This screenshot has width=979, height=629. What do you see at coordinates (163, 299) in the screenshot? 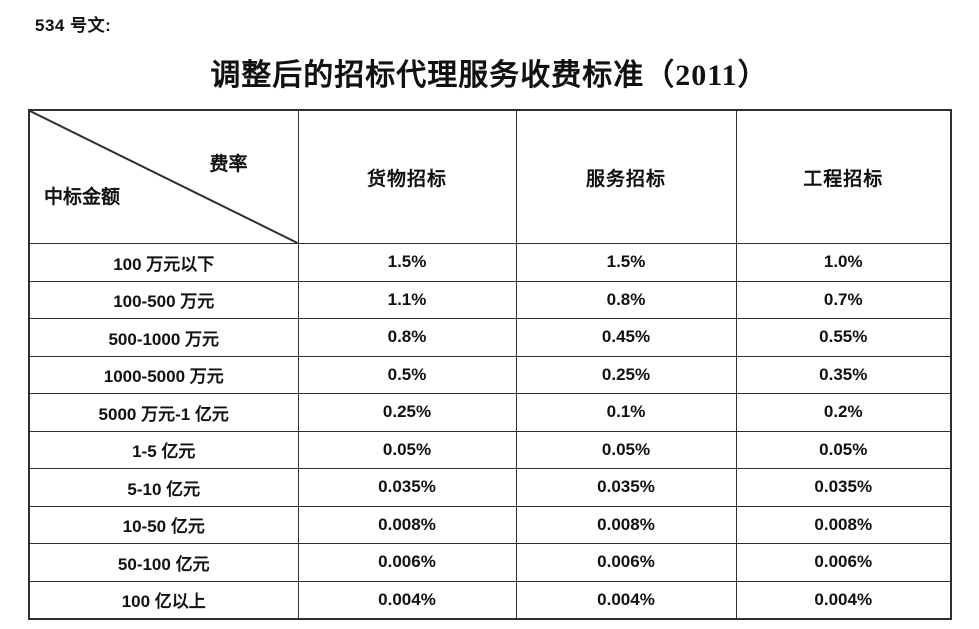
I see `amount-range-cell: 100-500 万元` at bounding box center [163, 299].